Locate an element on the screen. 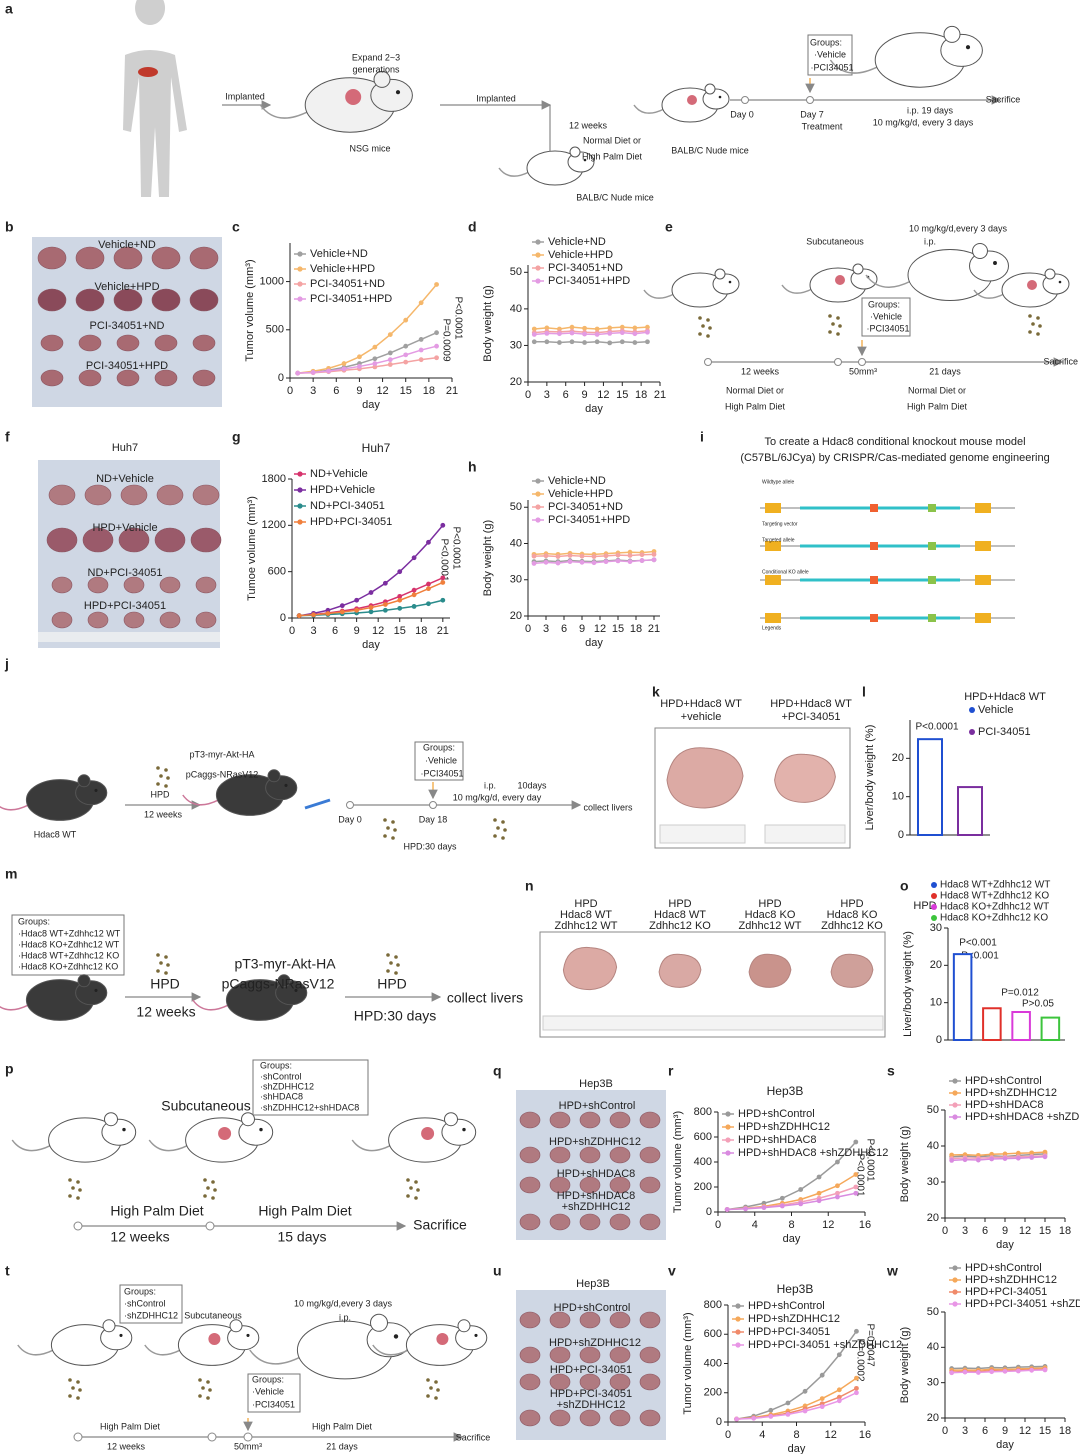 The height and width of the screenshot is (1454, 1080). label: BALB/C Nude mice is located at coordinates (710, 150).